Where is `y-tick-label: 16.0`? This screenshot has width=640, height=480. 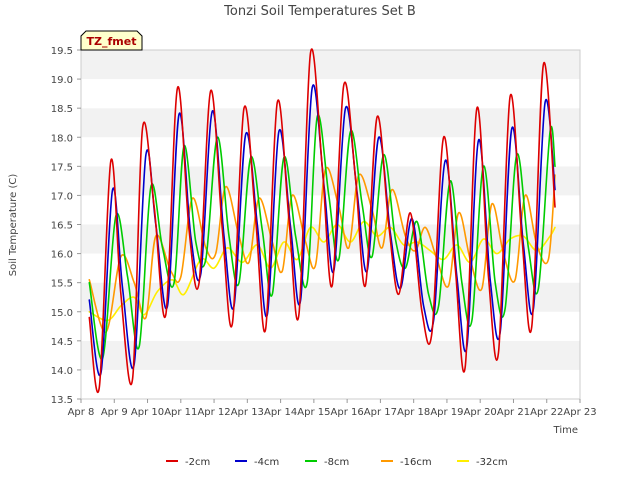
y-tick-label: 16.0 is located at coordinates (62, 255).